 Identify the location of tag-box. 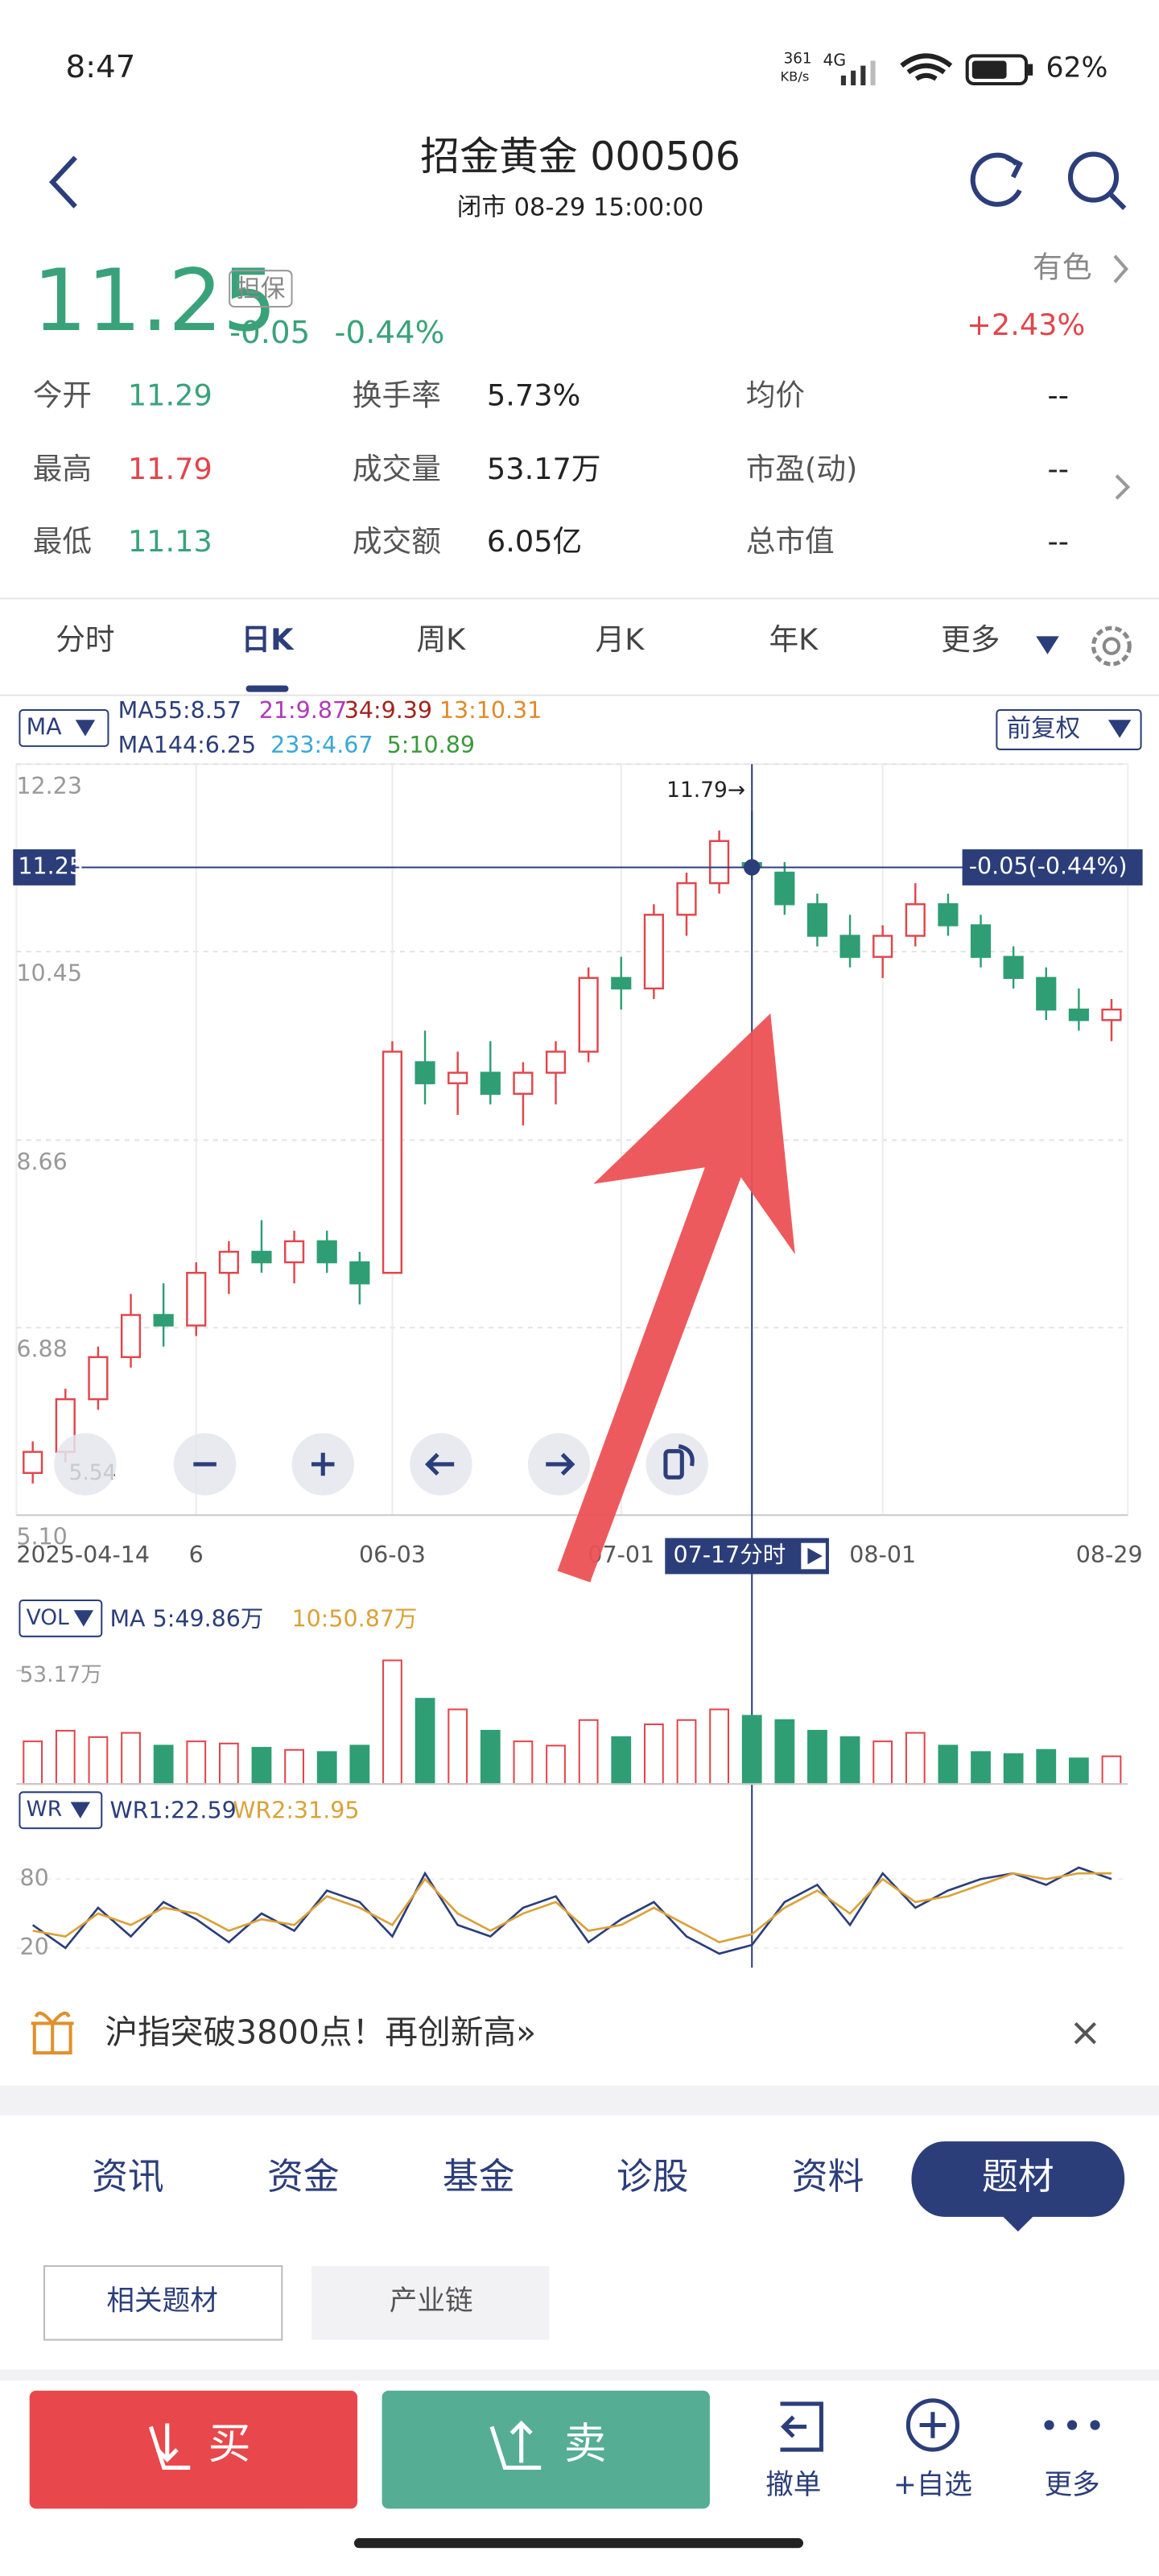
(261, 289).